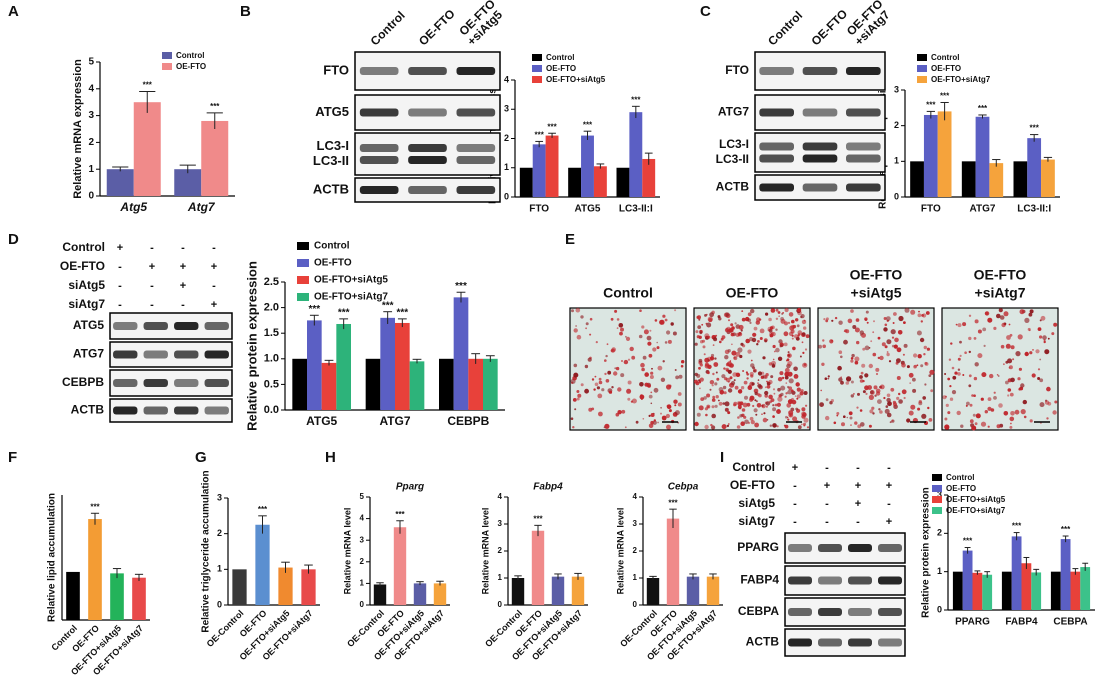 The width and height of the screenshot is (1106, 683). Describe the element at coordinates (86, 304) in the screenshot. I see `treatment-label: siAtg7` at that location.